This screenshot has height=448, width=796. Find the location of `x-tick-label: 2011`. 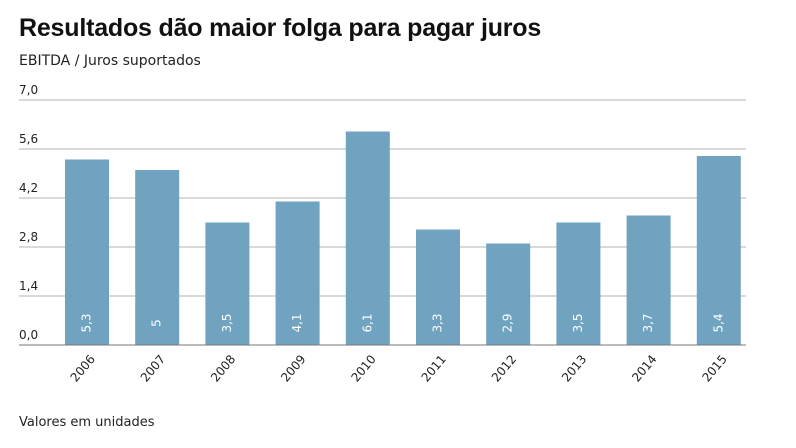

x-tick-label: 2011 is located at coordinates (434, 368).